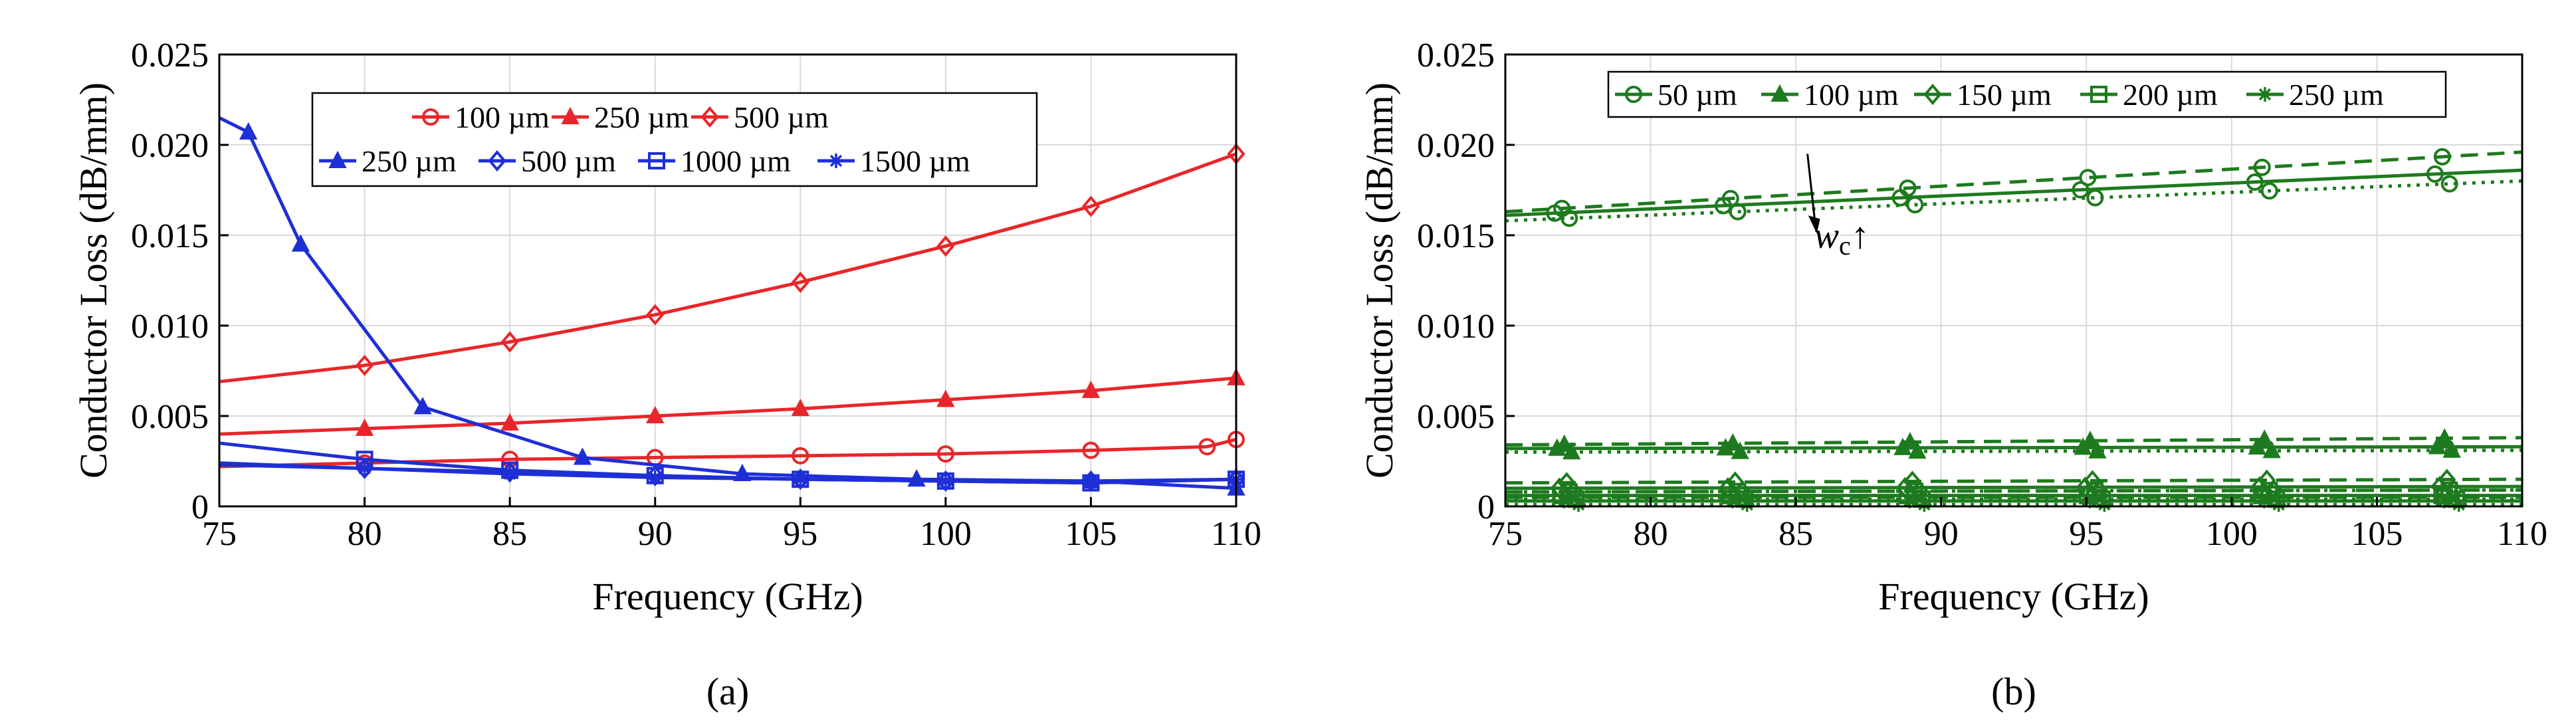 The width and height of the screenshot is (2576, 725). I want to click on x-tick-label: 90, so click(655, 534).